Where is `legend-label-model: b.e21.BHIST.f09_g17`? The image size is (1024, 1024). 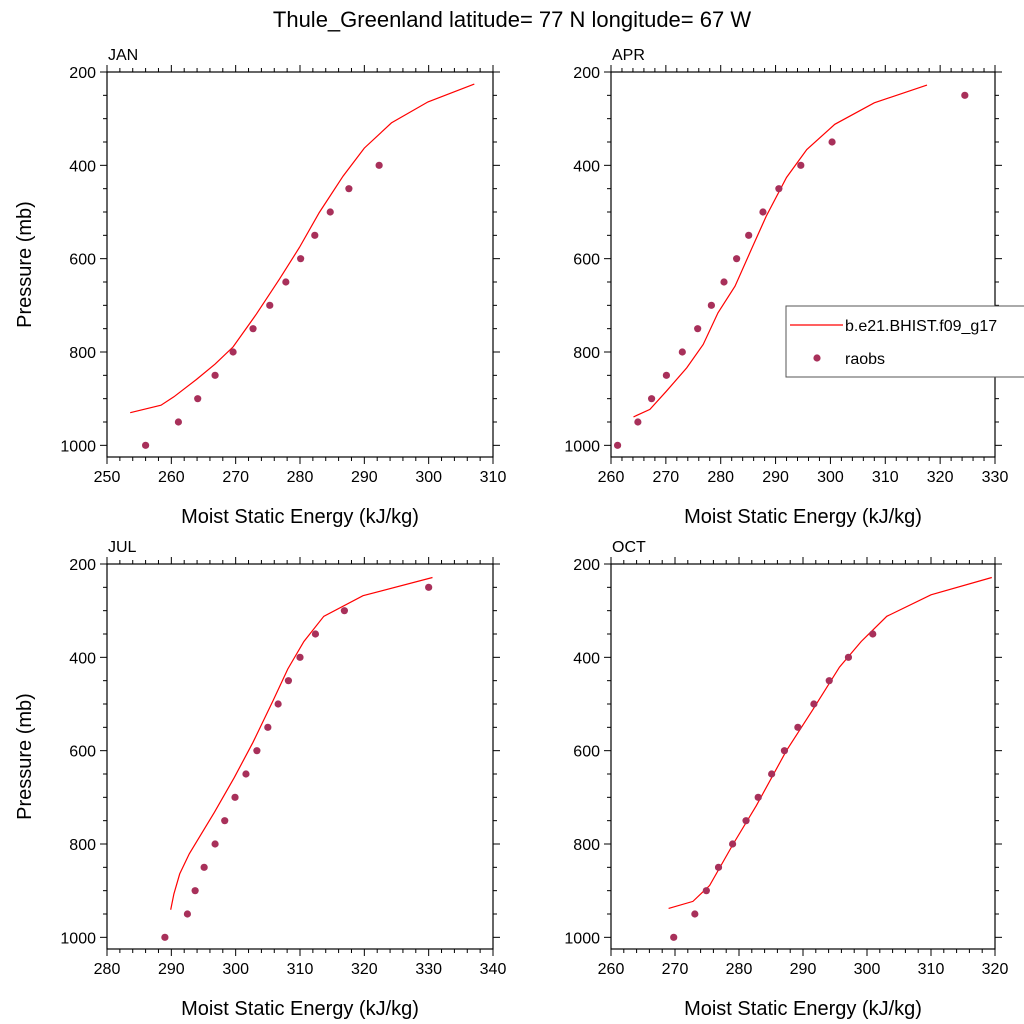 legend-label-model: b.e21.BHIST.f09_g17 is located at coordinates (921, 326).